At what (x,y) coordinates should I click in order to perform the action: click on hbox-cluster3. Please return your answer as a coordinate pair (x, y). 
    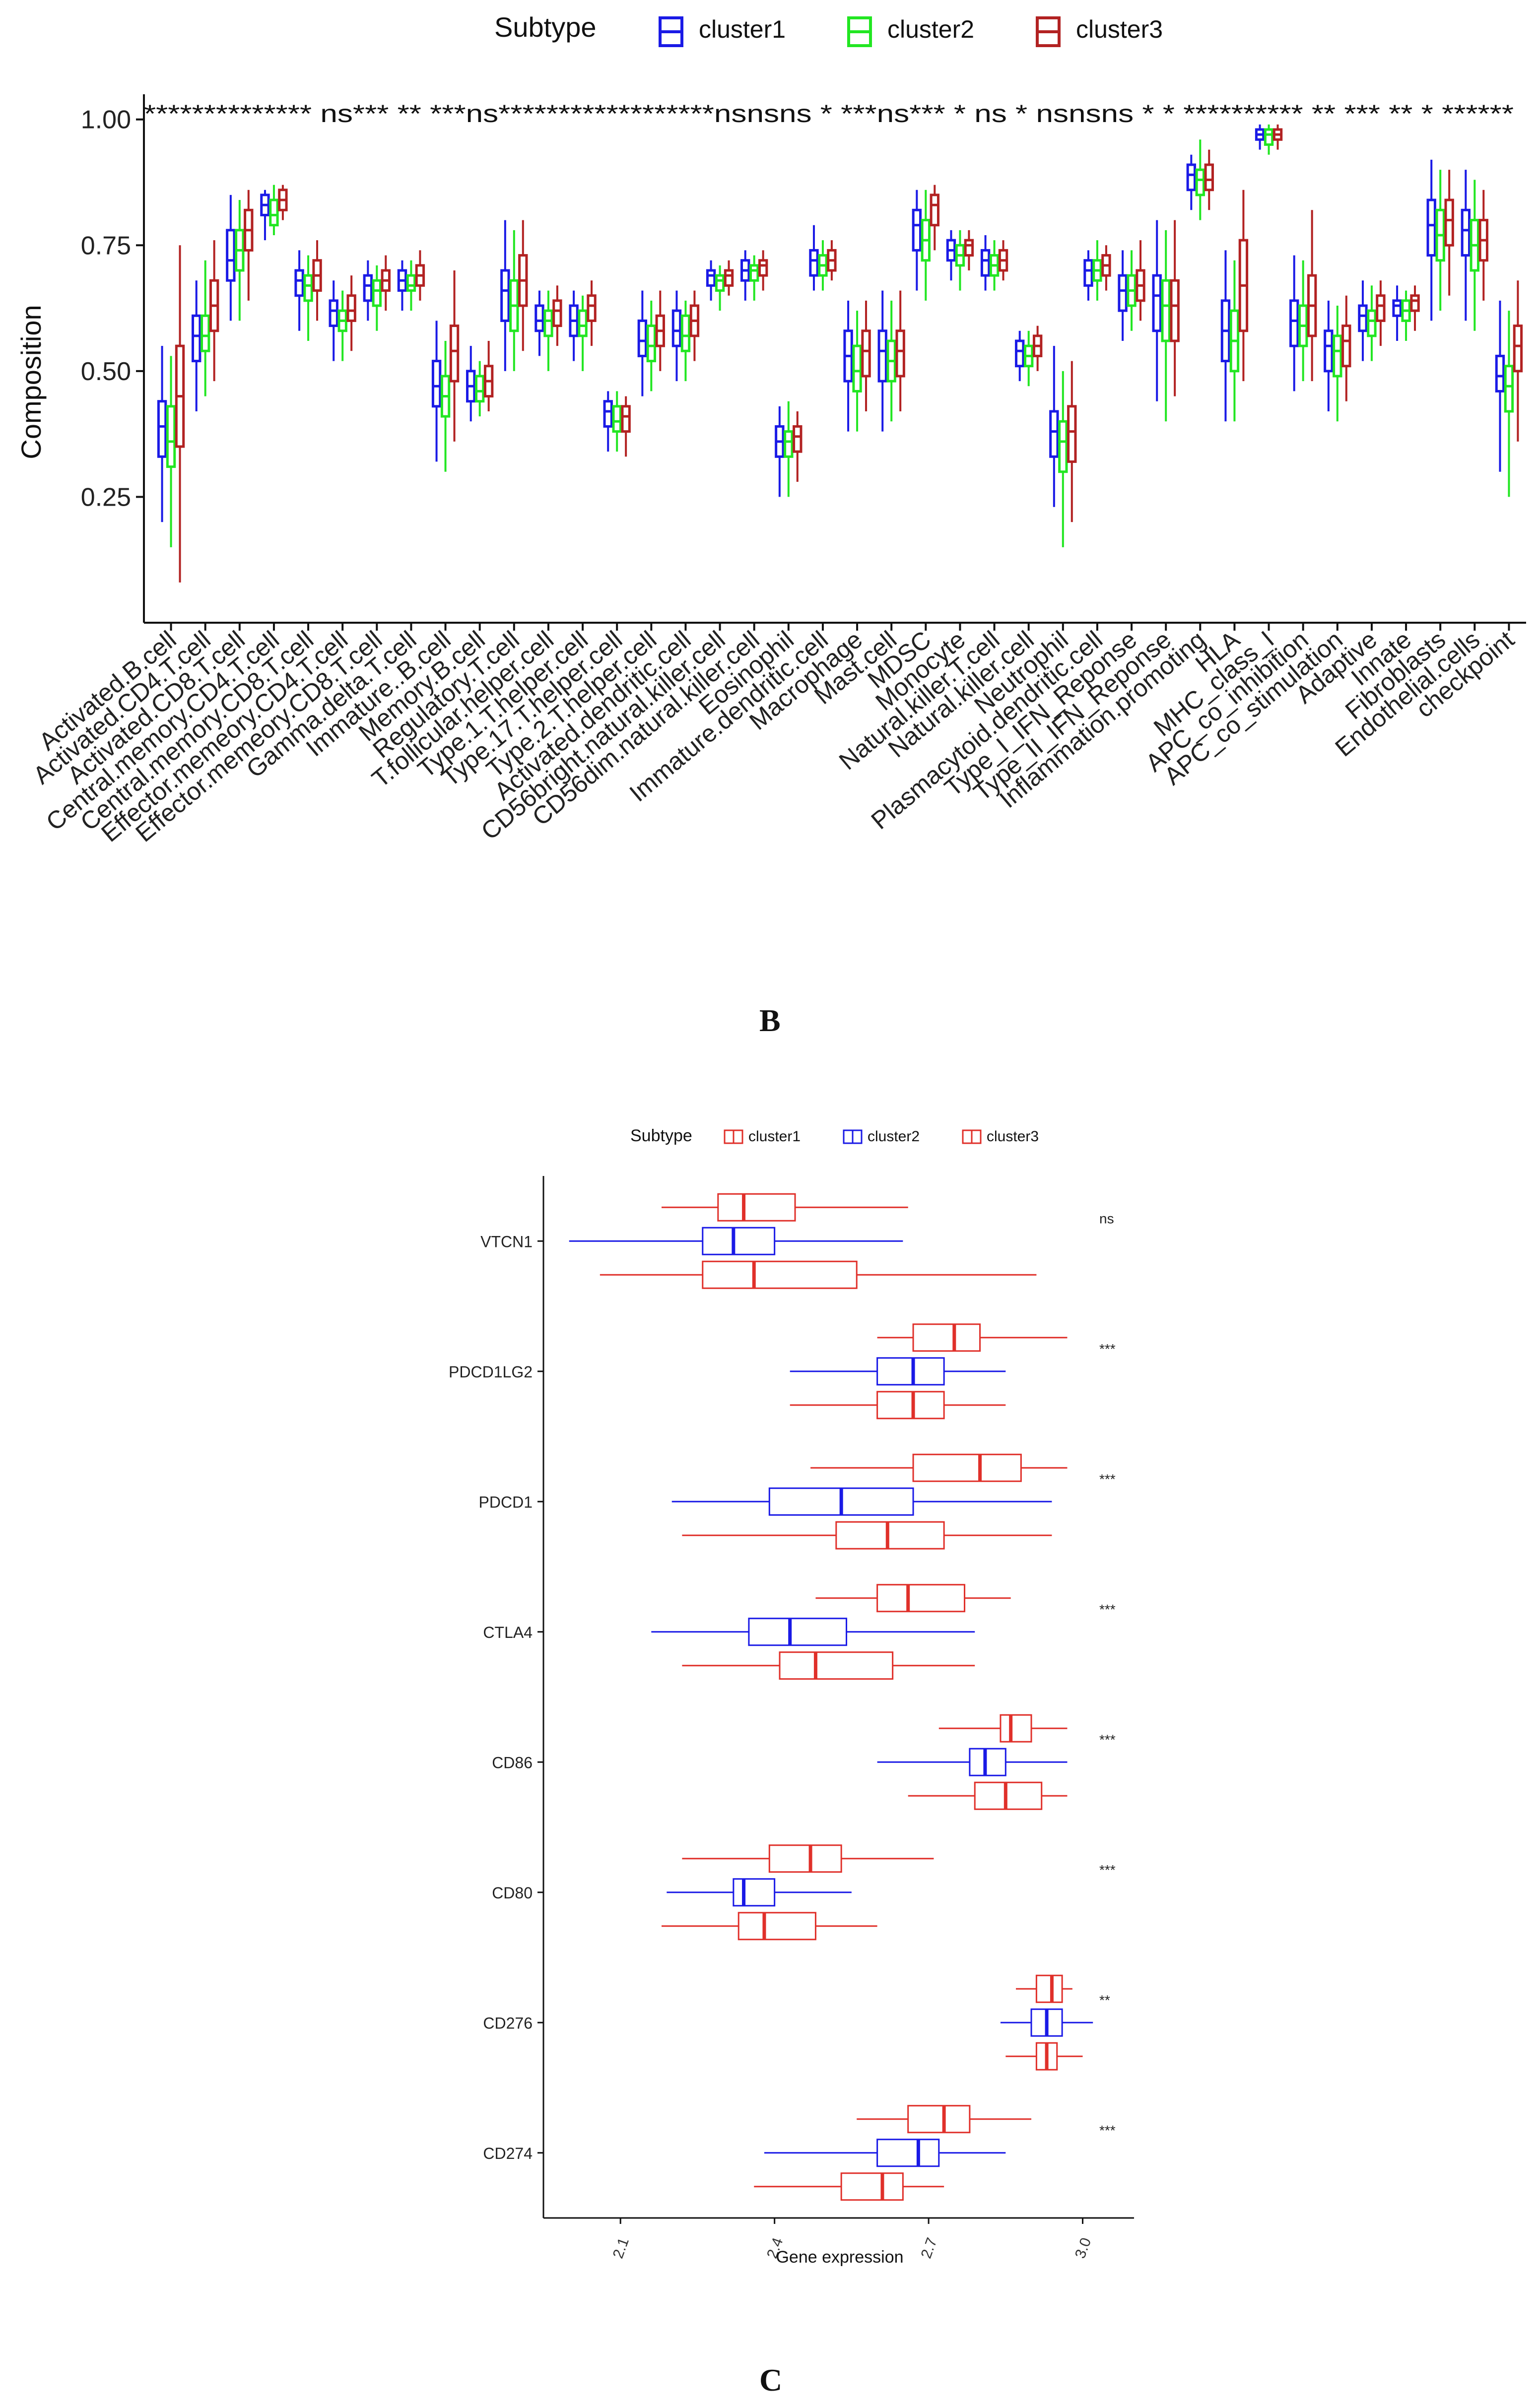
    Looking at the image, I should click on (818, 1275).